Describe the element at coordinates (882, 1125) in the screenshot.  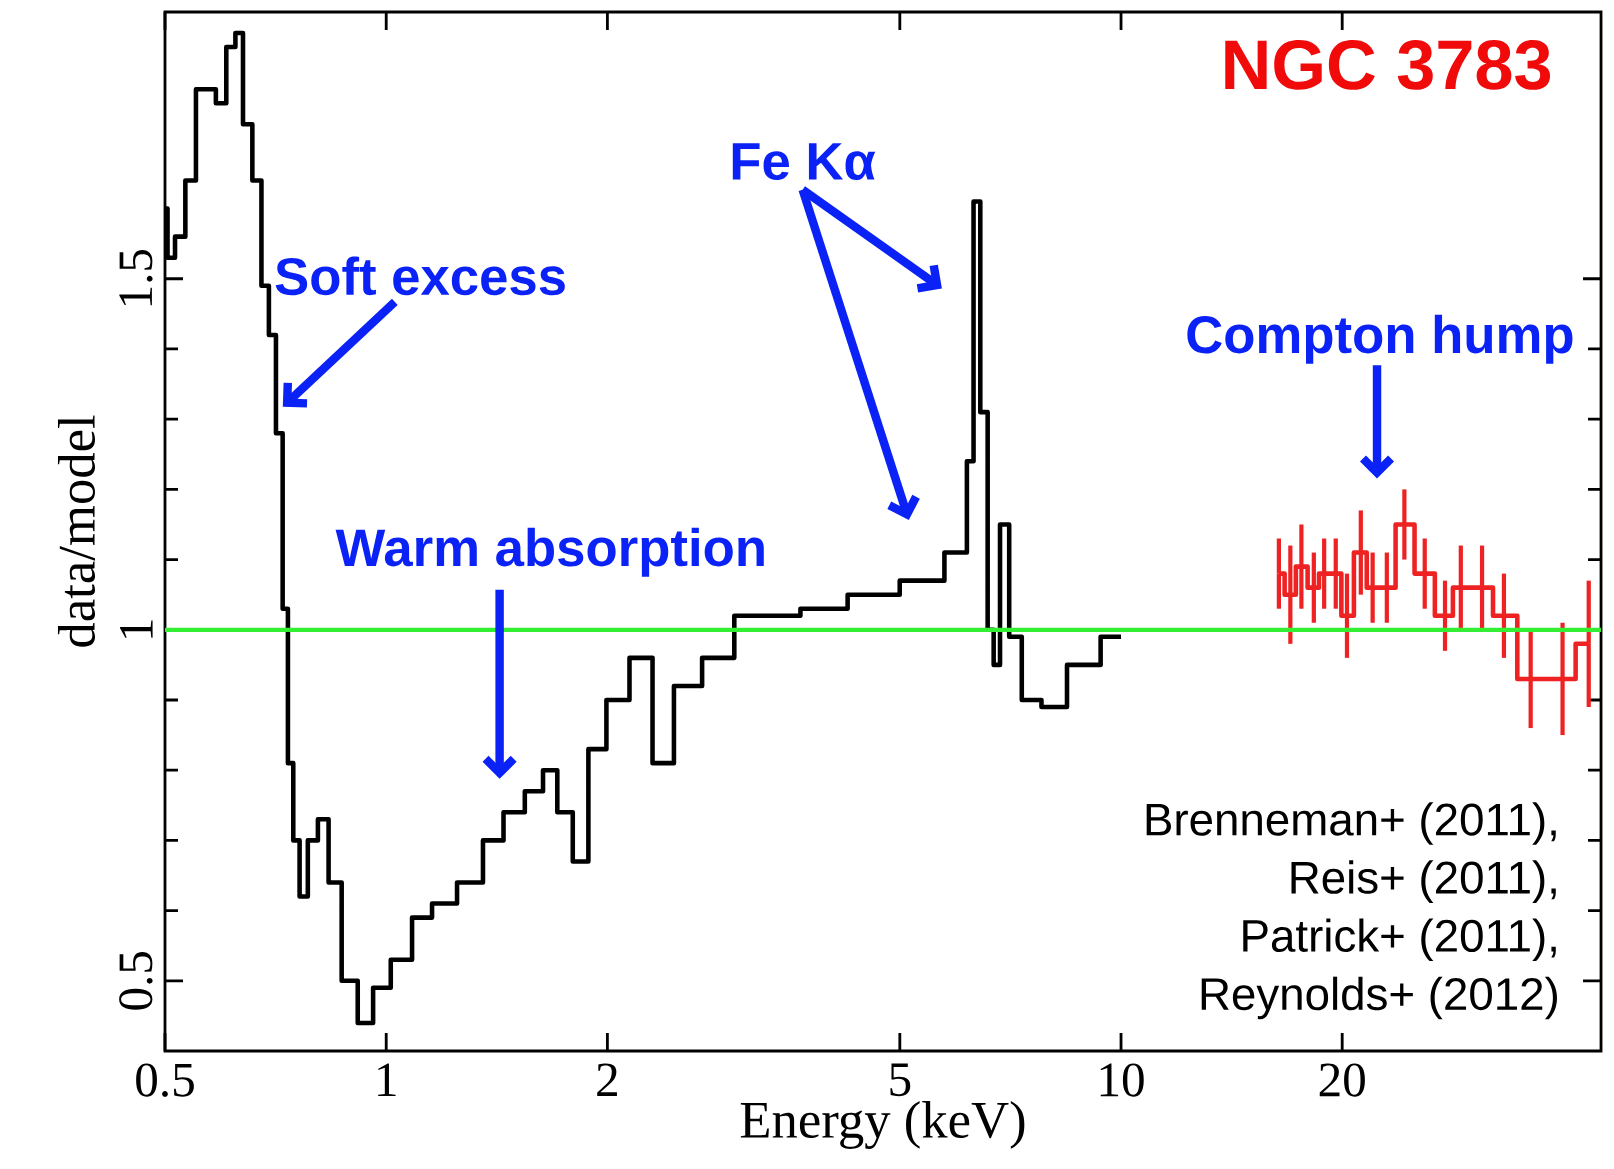
I see `x-axis-title: Energy (keV)` at that location.